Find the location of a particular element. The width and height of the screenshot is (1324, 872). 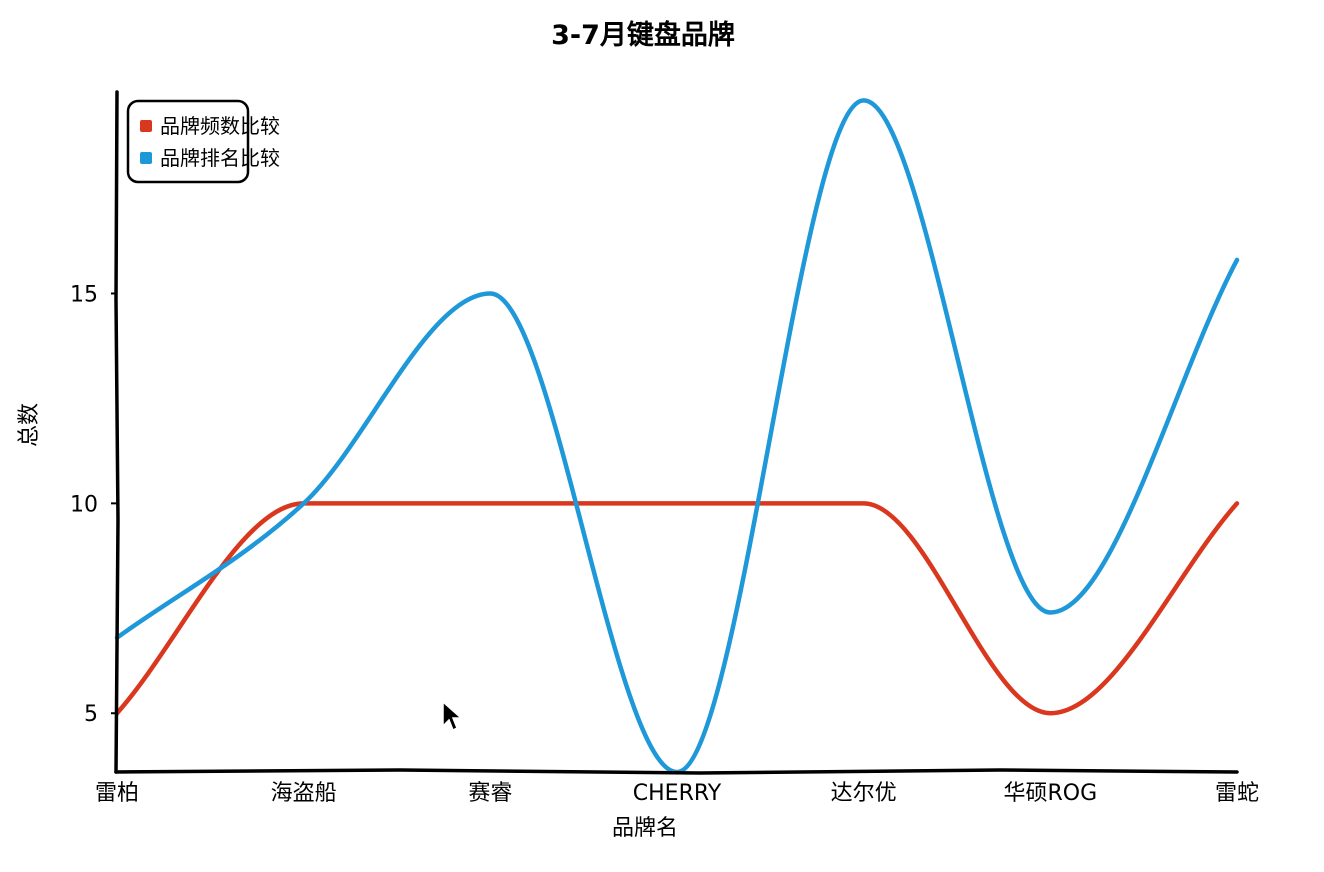

legend-frame is located at coordinates (188, 141).